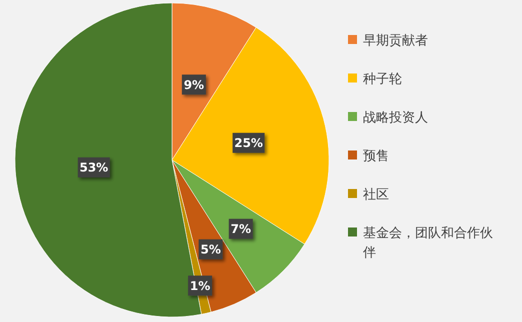  I want to click on data-label: 53%, so click(93, 167).